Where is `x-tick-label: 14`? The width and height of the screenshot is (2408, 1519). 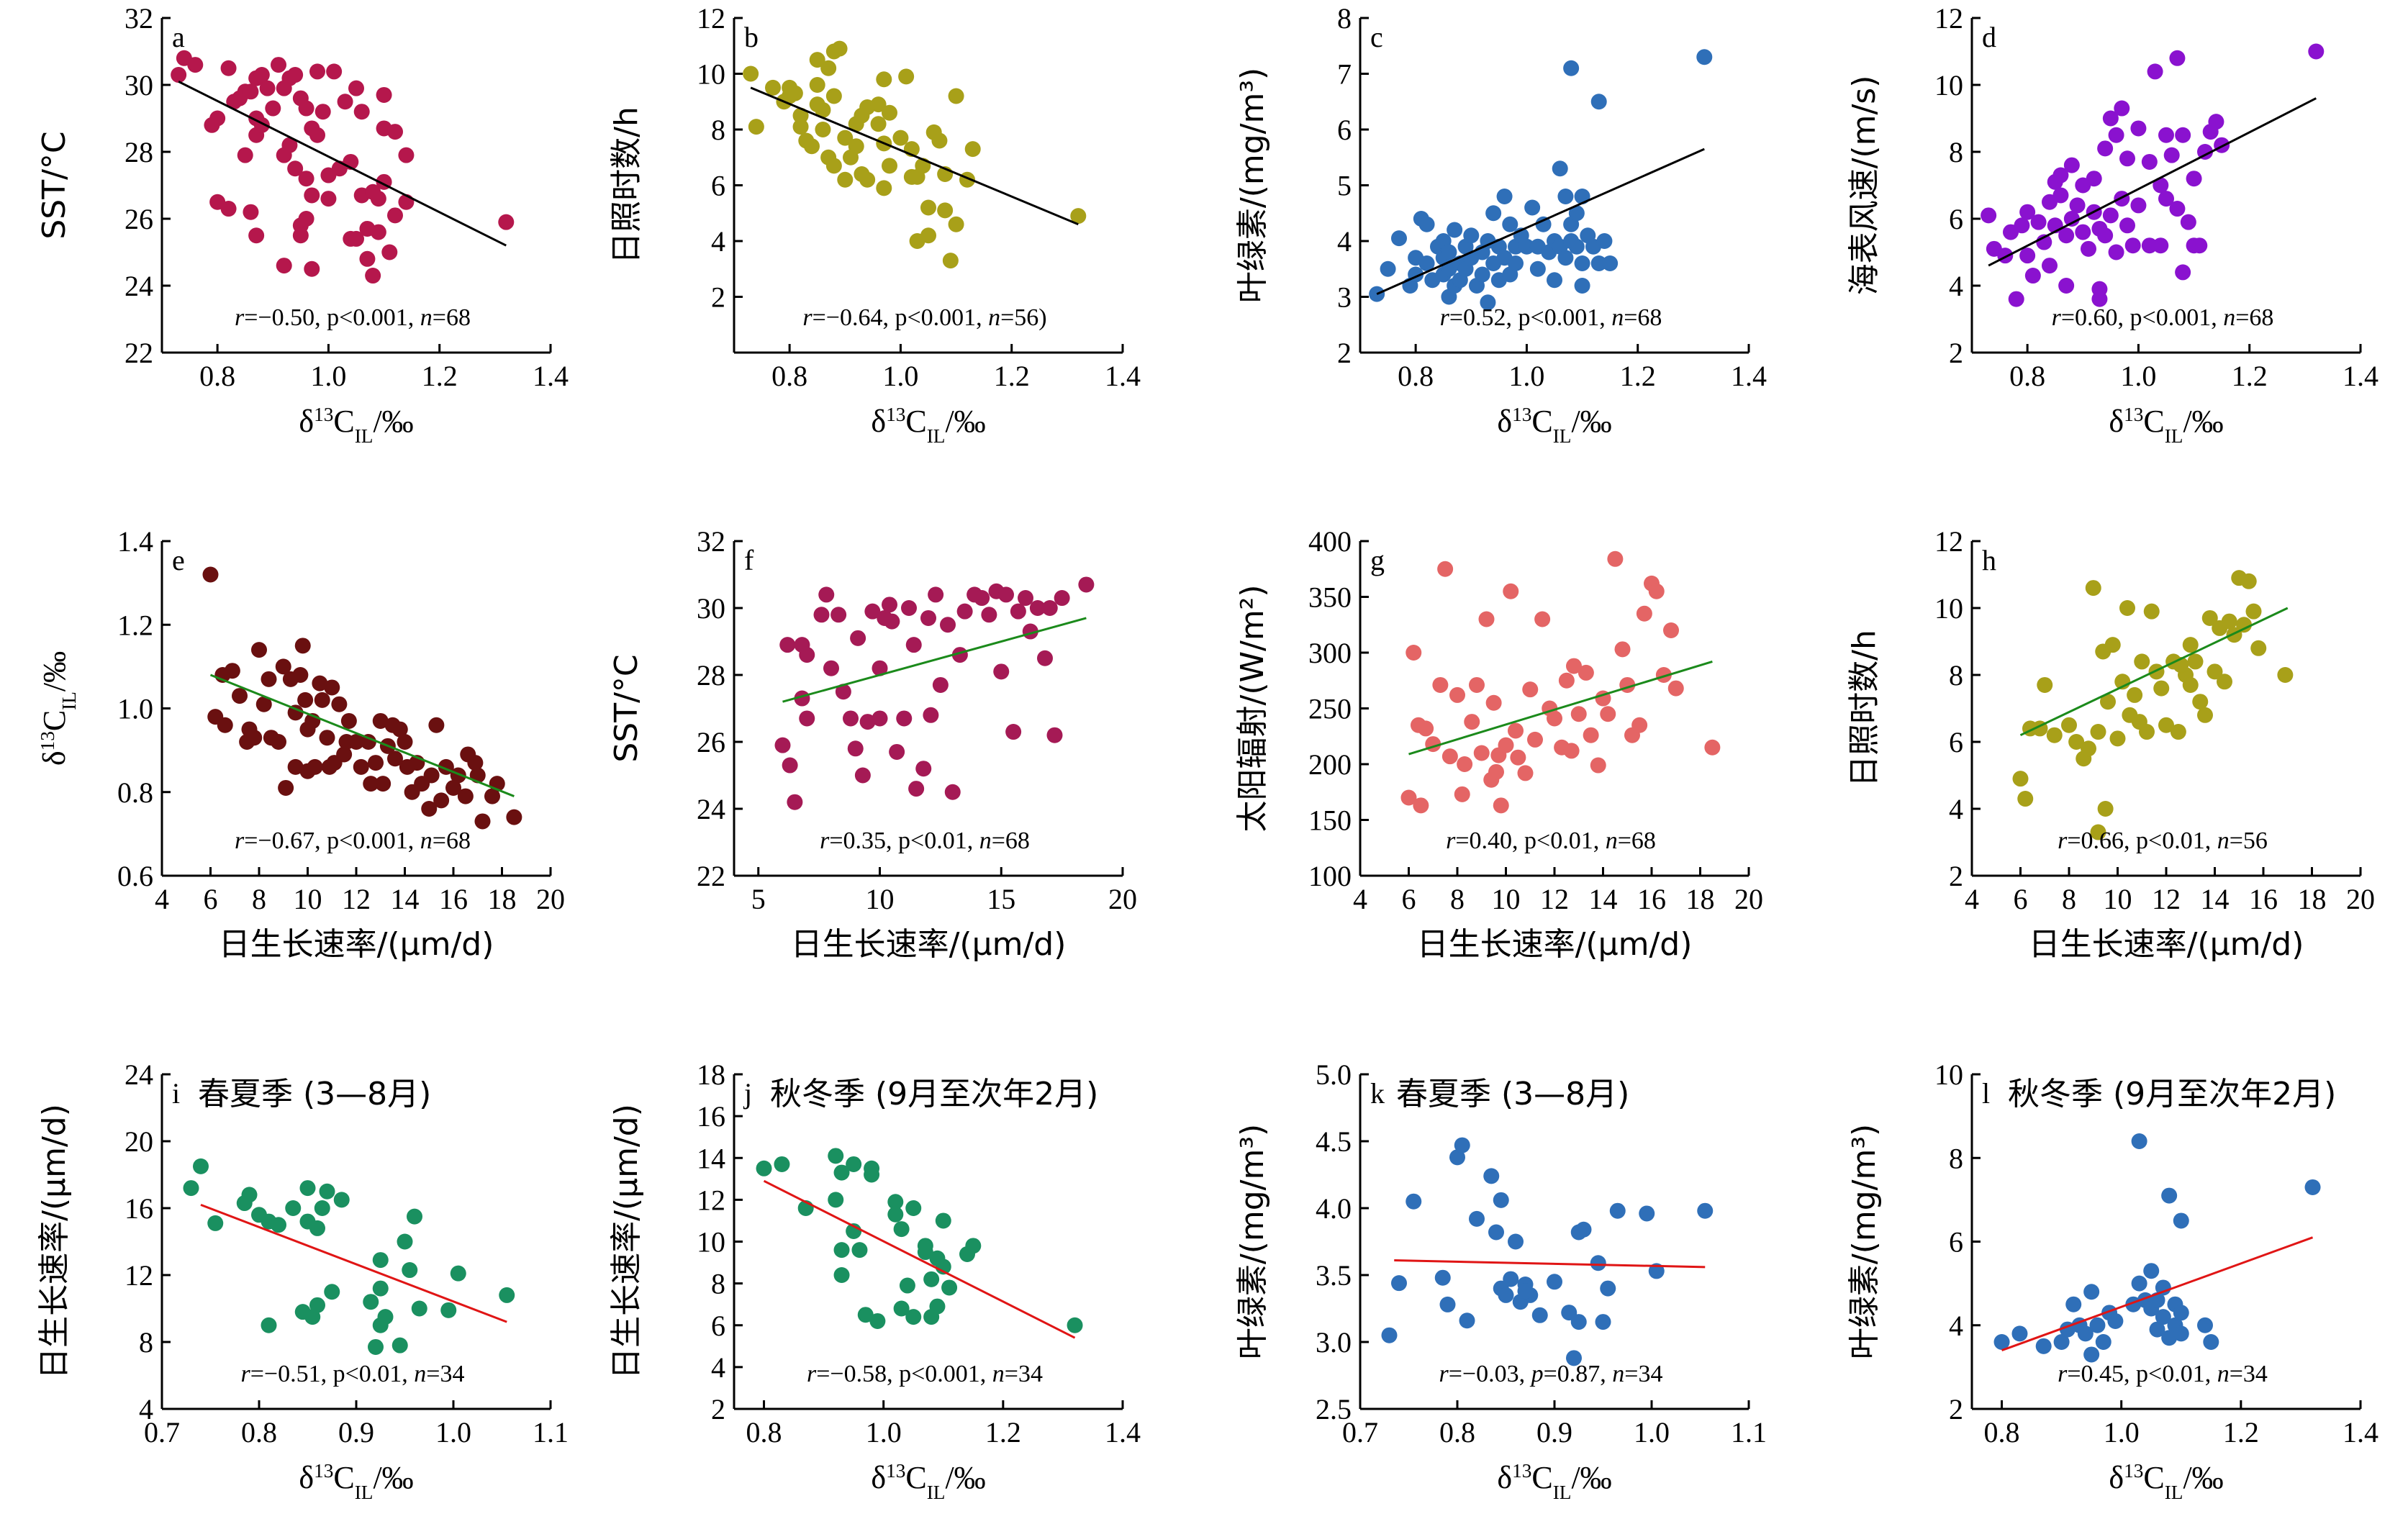 x-tick-label: 14 is located at coordinates (405, 899).